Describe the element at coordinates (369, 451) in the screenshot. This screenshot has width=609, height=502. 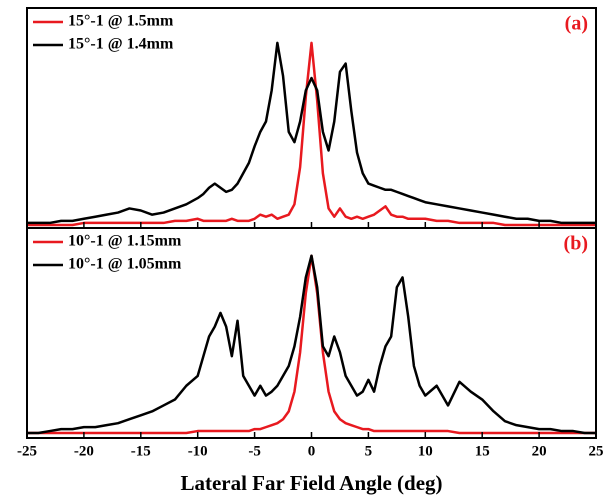
I see `x-tick-label: 5` at that location.